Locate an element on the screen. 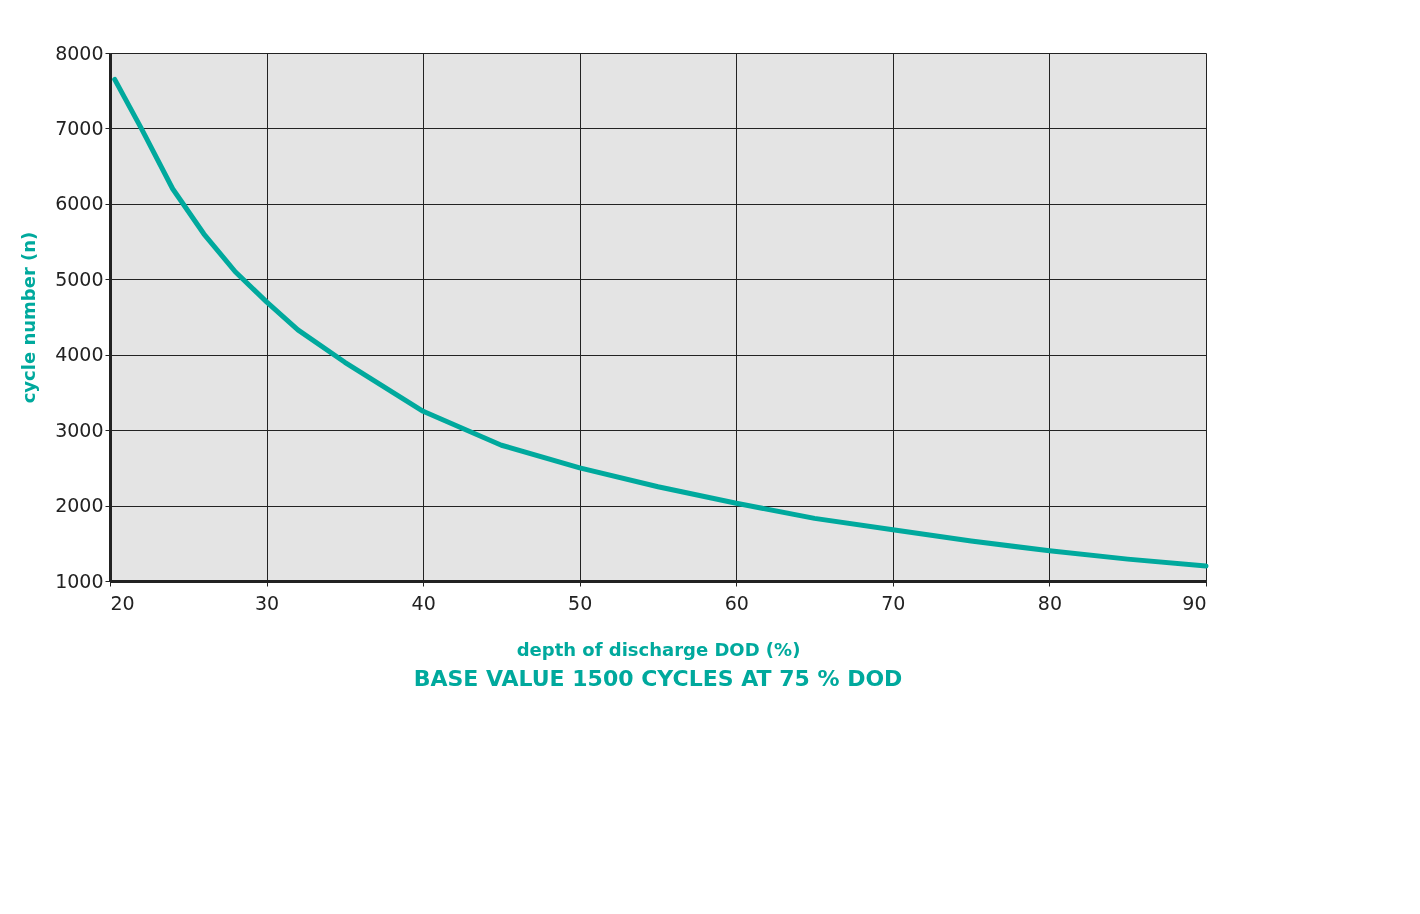 The image size is (1420, 914). x-tick-label: 60 is located at coordinates (736, 602).